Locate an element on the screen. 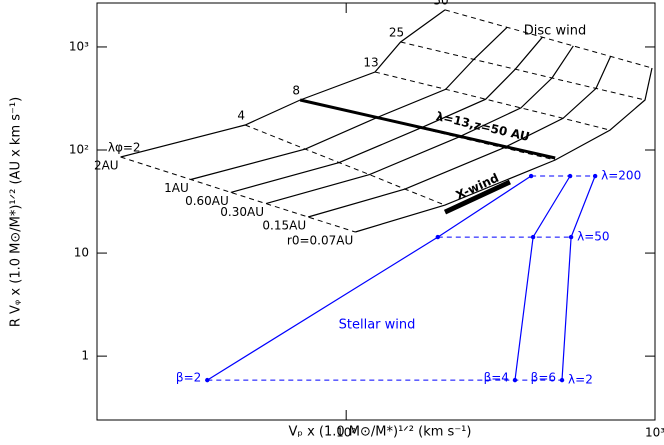 The height and width of the screenshot is (445, 664). lambda-label: 50 is located at coordinates (440, 3).